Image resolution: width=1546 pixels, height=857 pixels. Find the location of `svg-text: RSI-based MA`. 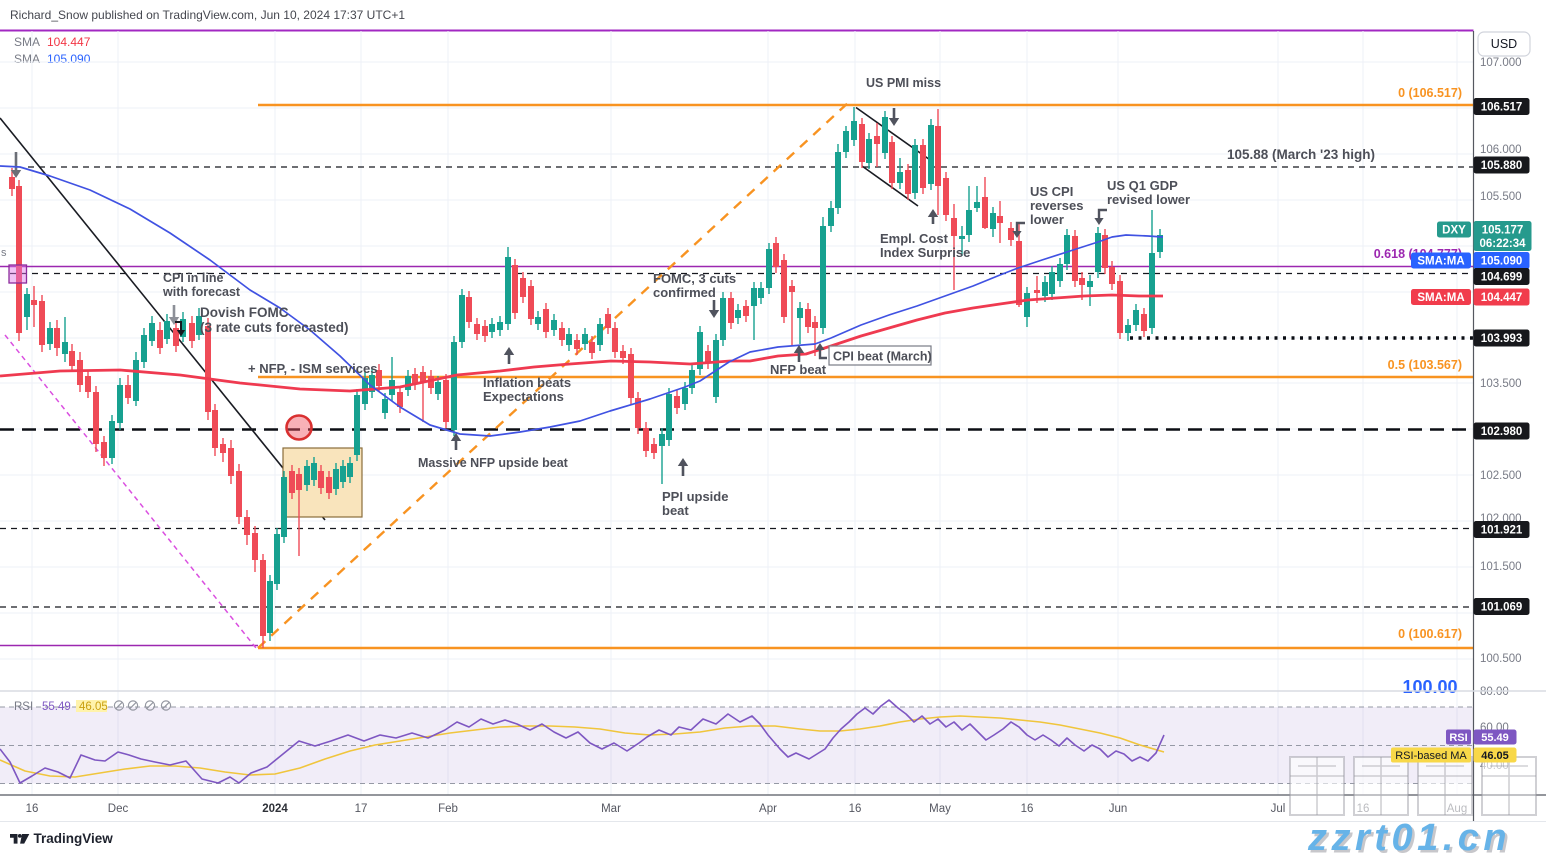

svg-text: RSI-based MA is located at coordinates (1431, 756).